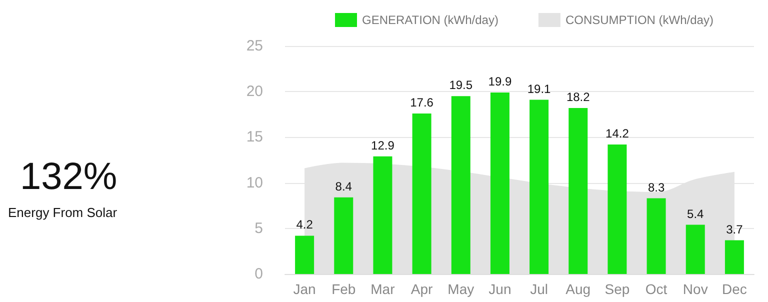  I want to click on data-label: 18.2, so click(578, 97).